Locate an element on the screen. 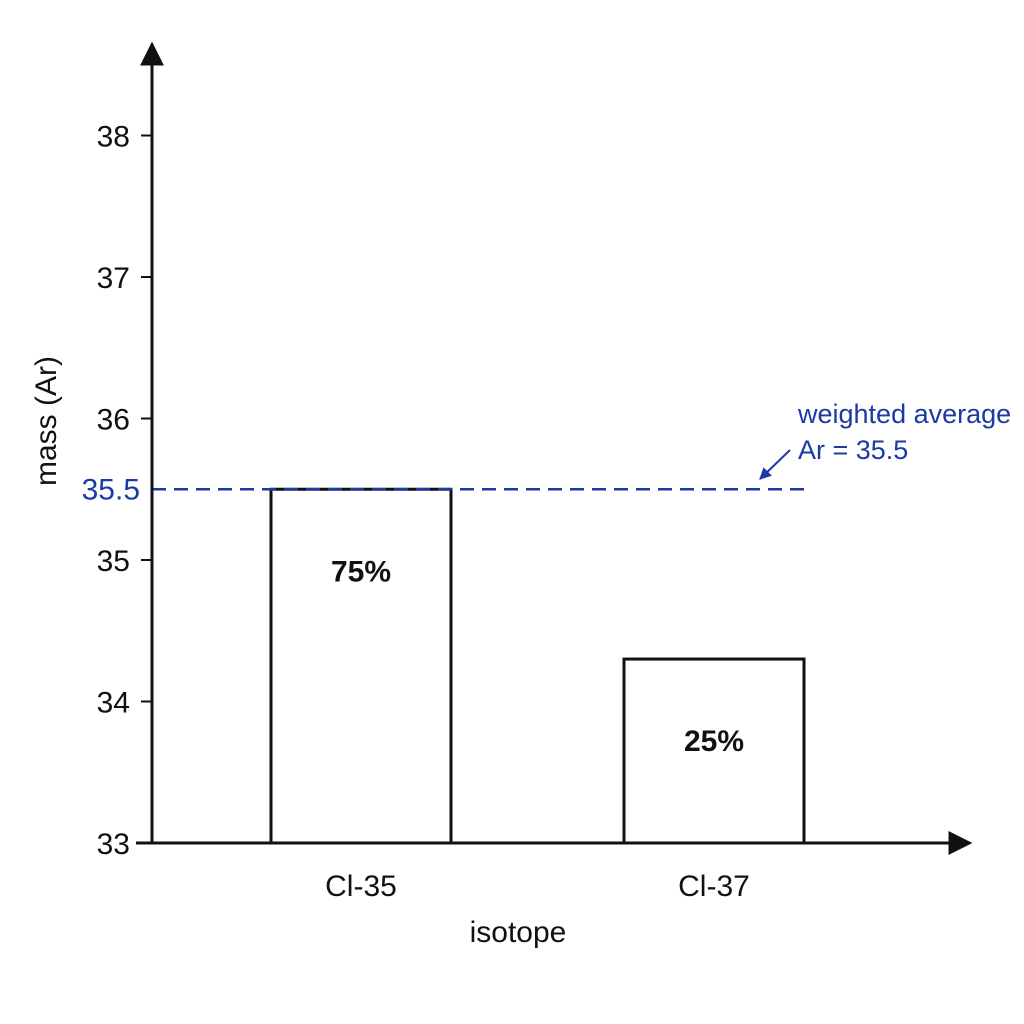 This screenshot has width=1024, height=1024. x-ticks-layer: Cl-35 Cl-37 is located at coordinates (537, 886).